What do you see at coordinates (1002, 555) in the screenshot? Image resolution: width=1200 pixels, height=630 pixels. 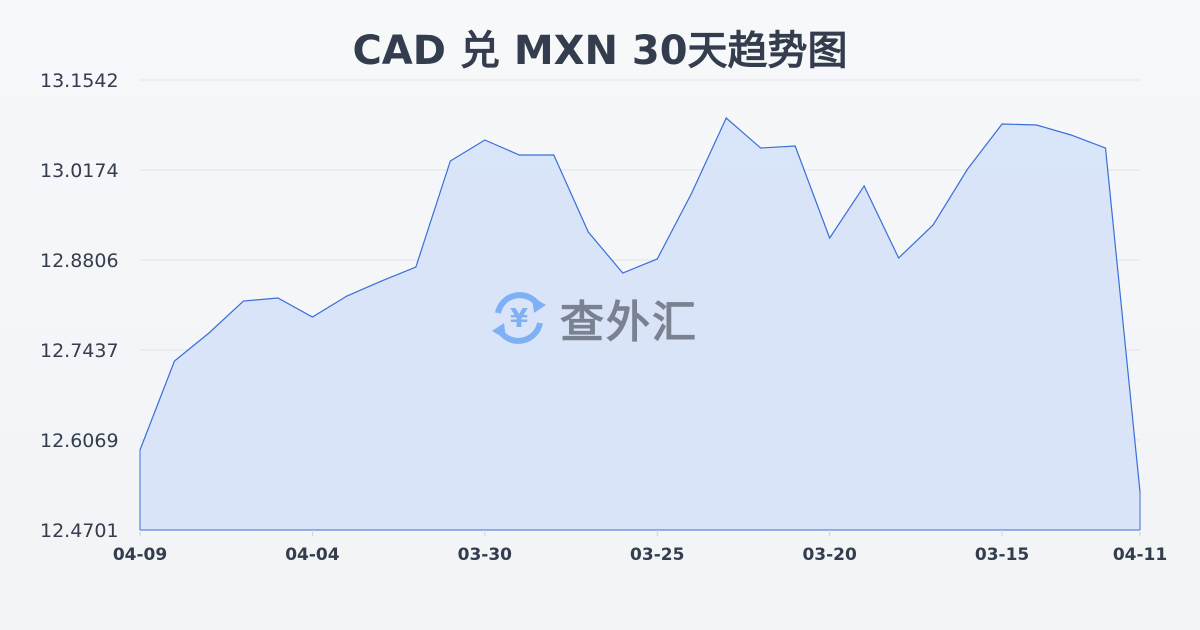 I see `x-tick-label: 03-15` at bounding box center [1002, 555].